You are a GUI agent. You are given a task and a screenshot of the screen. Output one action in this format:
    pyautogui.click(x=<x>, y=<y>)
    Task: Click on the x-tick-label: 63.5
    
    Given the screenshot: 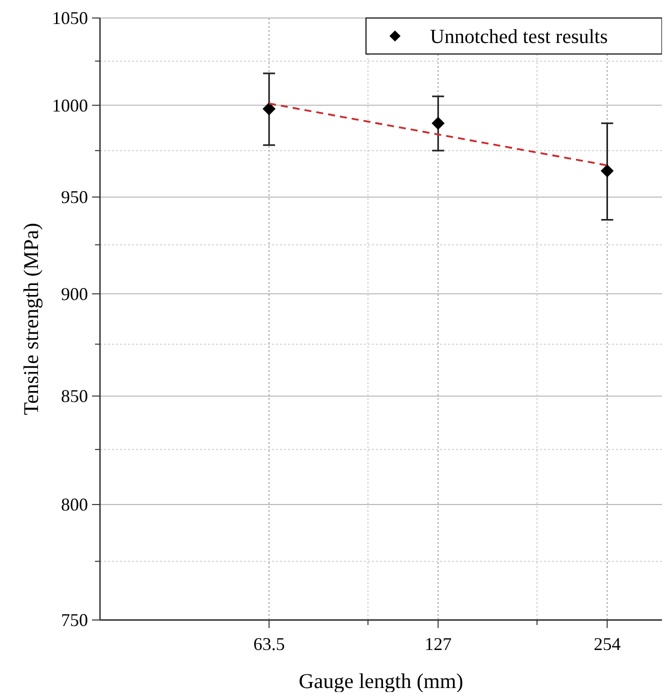 What is the action you would take?
    pyautogui.click(x=269, y=644)
    